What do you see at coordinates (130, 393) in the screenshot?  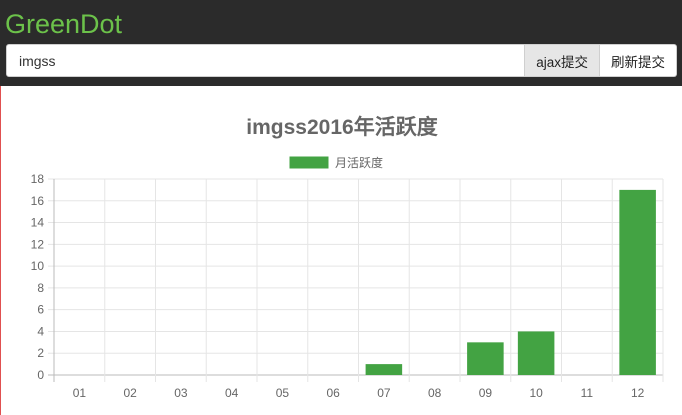 I see `x-tick-label: 02` at bounding box center [130, 393].